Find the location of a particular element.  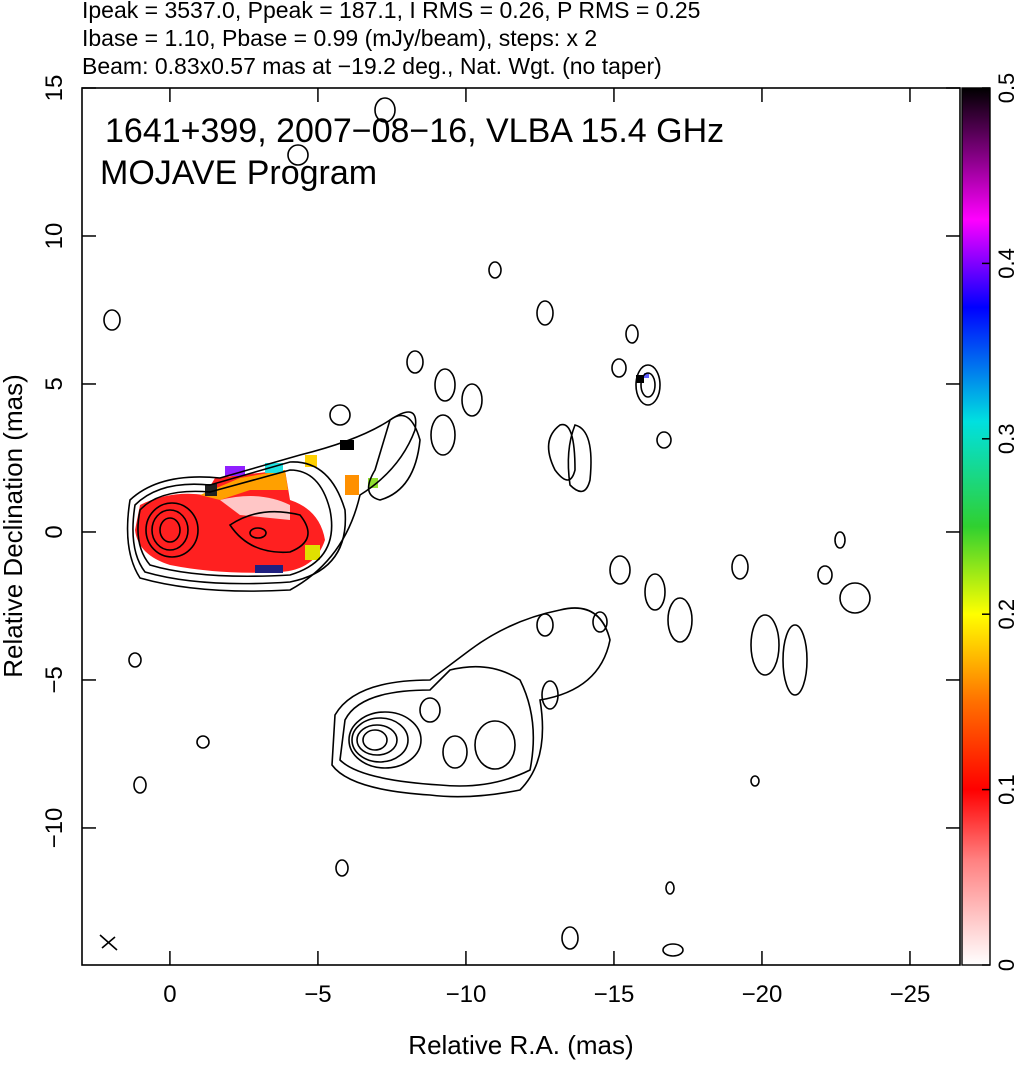

x-axis-label: Relative R.A. (mas) is located at coordinates (520, 1045).